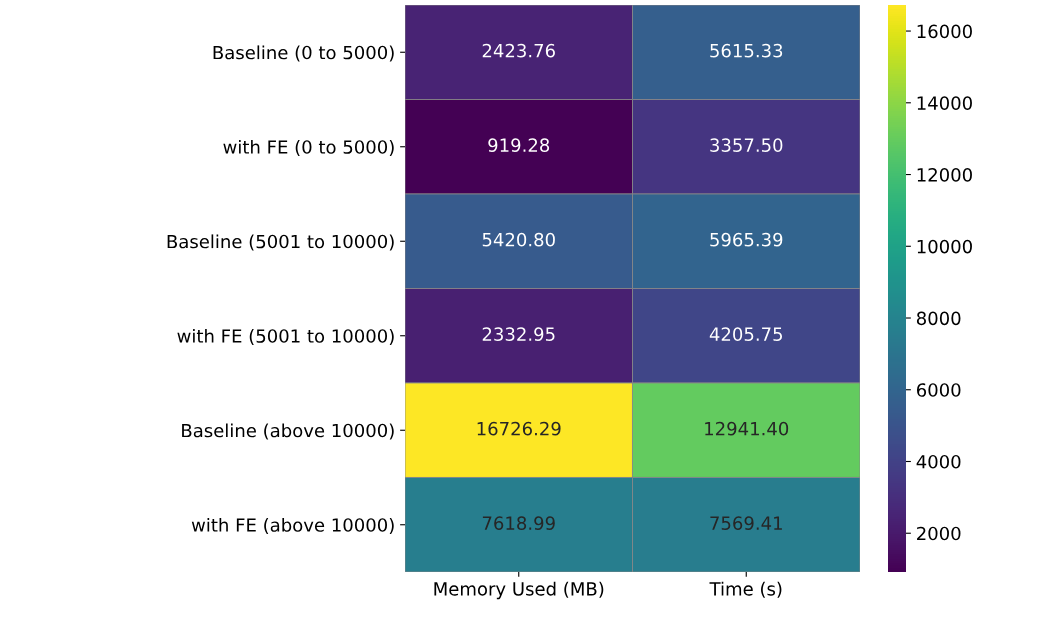  I want to click on data-label: 7618.99, so click(518, 523).